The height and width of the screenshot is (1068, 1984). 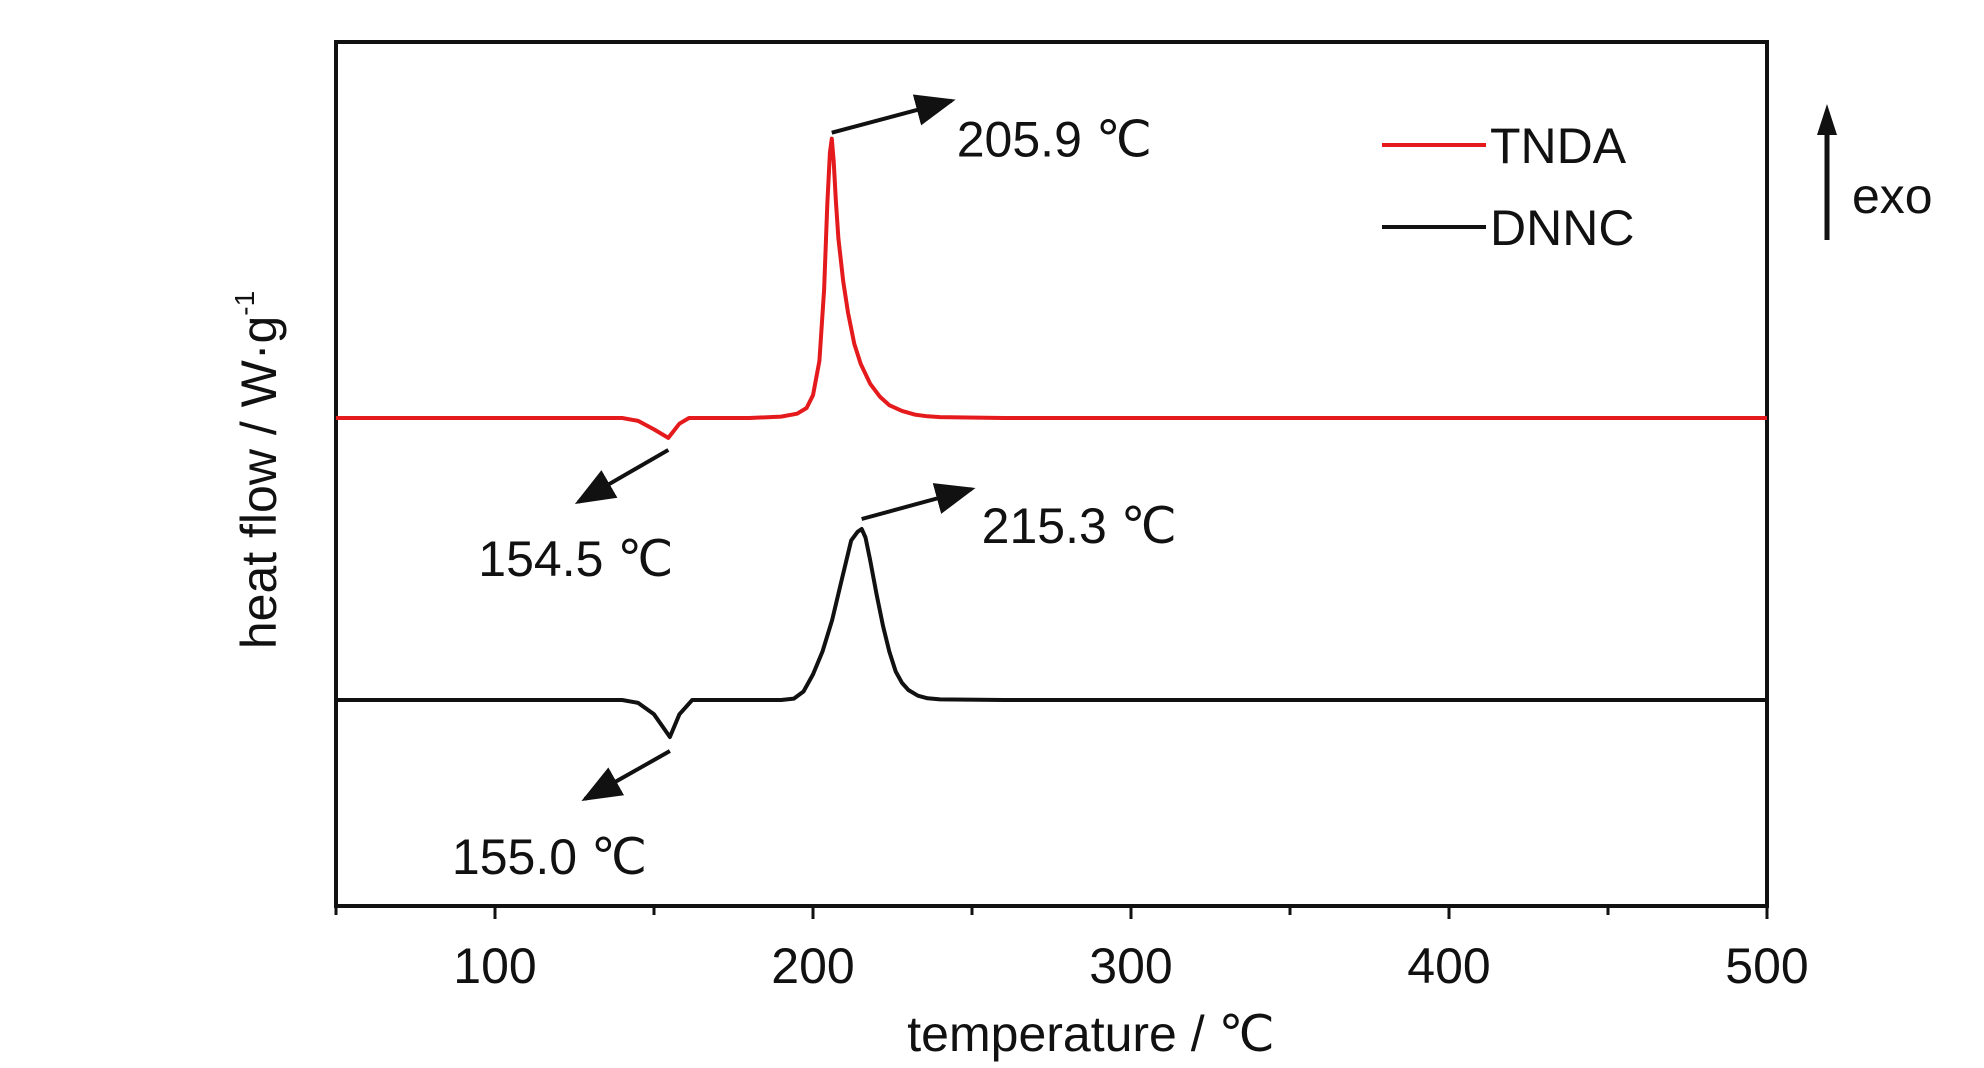 What do you see at coordinates (1071, 950) in the screenshot?
I see `x-ticks: 100 200 300 400 500` at bounding box center [1071, 950].